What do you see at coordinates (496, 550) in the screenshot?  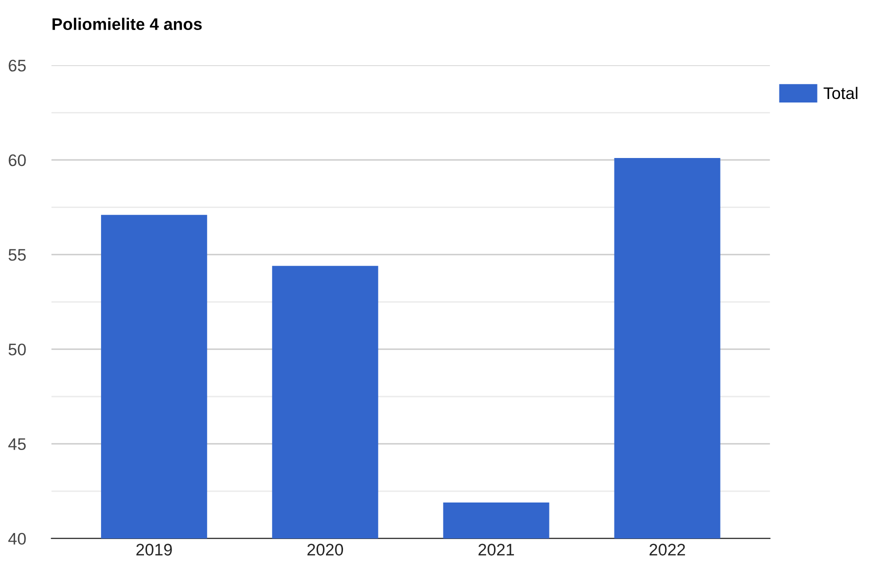 I see `x-tick-label: 2021` at bounding box center [496, 550].